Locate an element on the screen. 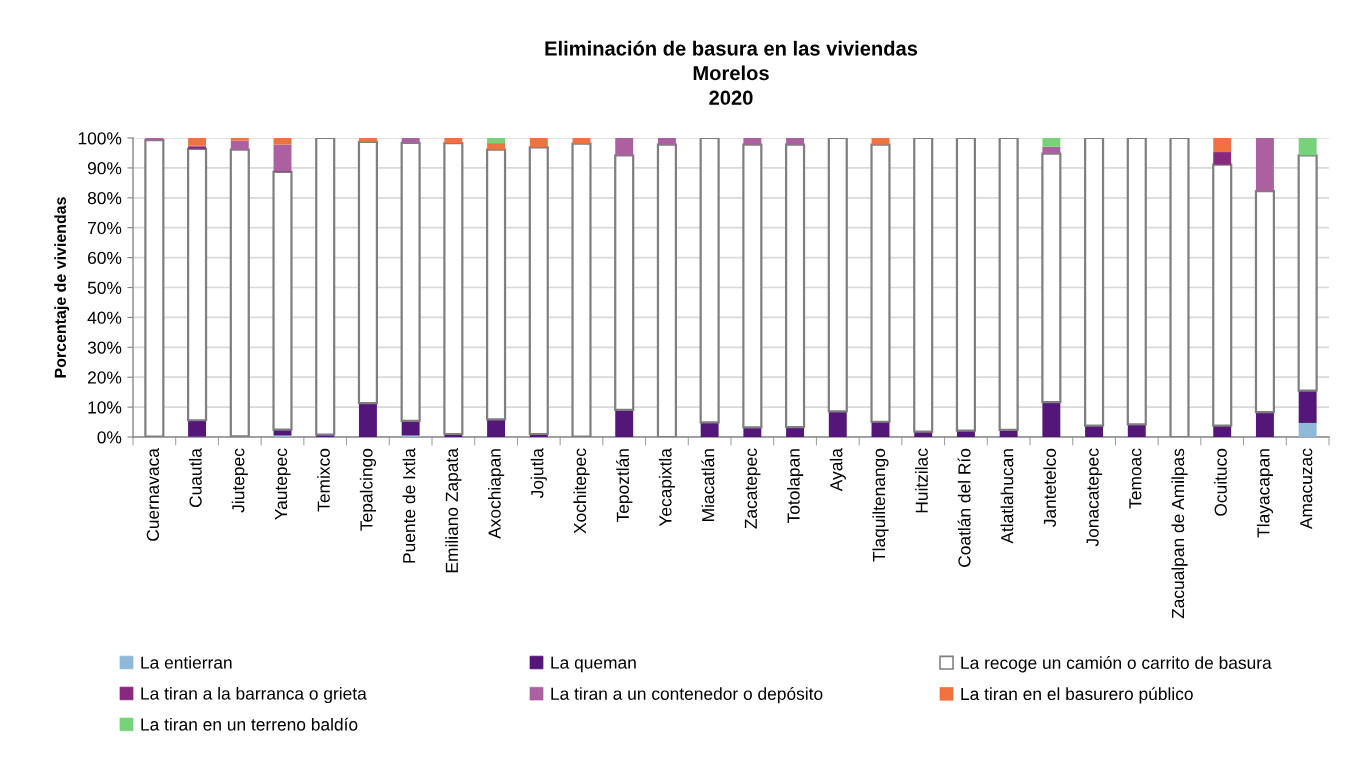  x-tick-label: Ocuituco is located at coordinates (1220, 482).